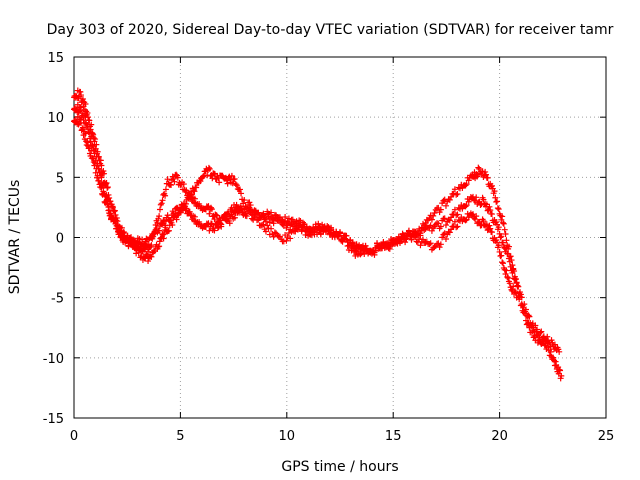 This screenshot has height=480, width=640. I want to click on y-tick-label: 0, so click(60, 239).